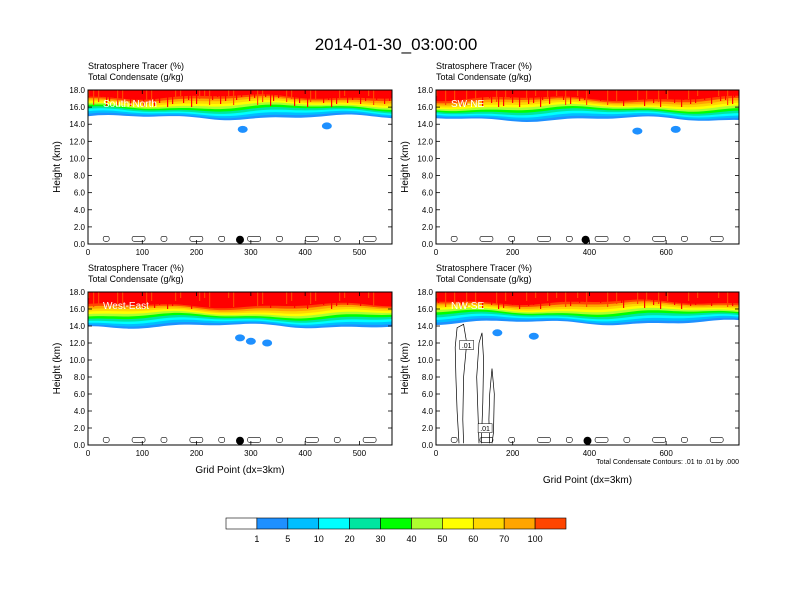 Image resolution: width=792 pixels, height=612 pixels. Describe the element at coordinates (473, 539) in the screenshot. I see `colorbar-label: 60` at that location.